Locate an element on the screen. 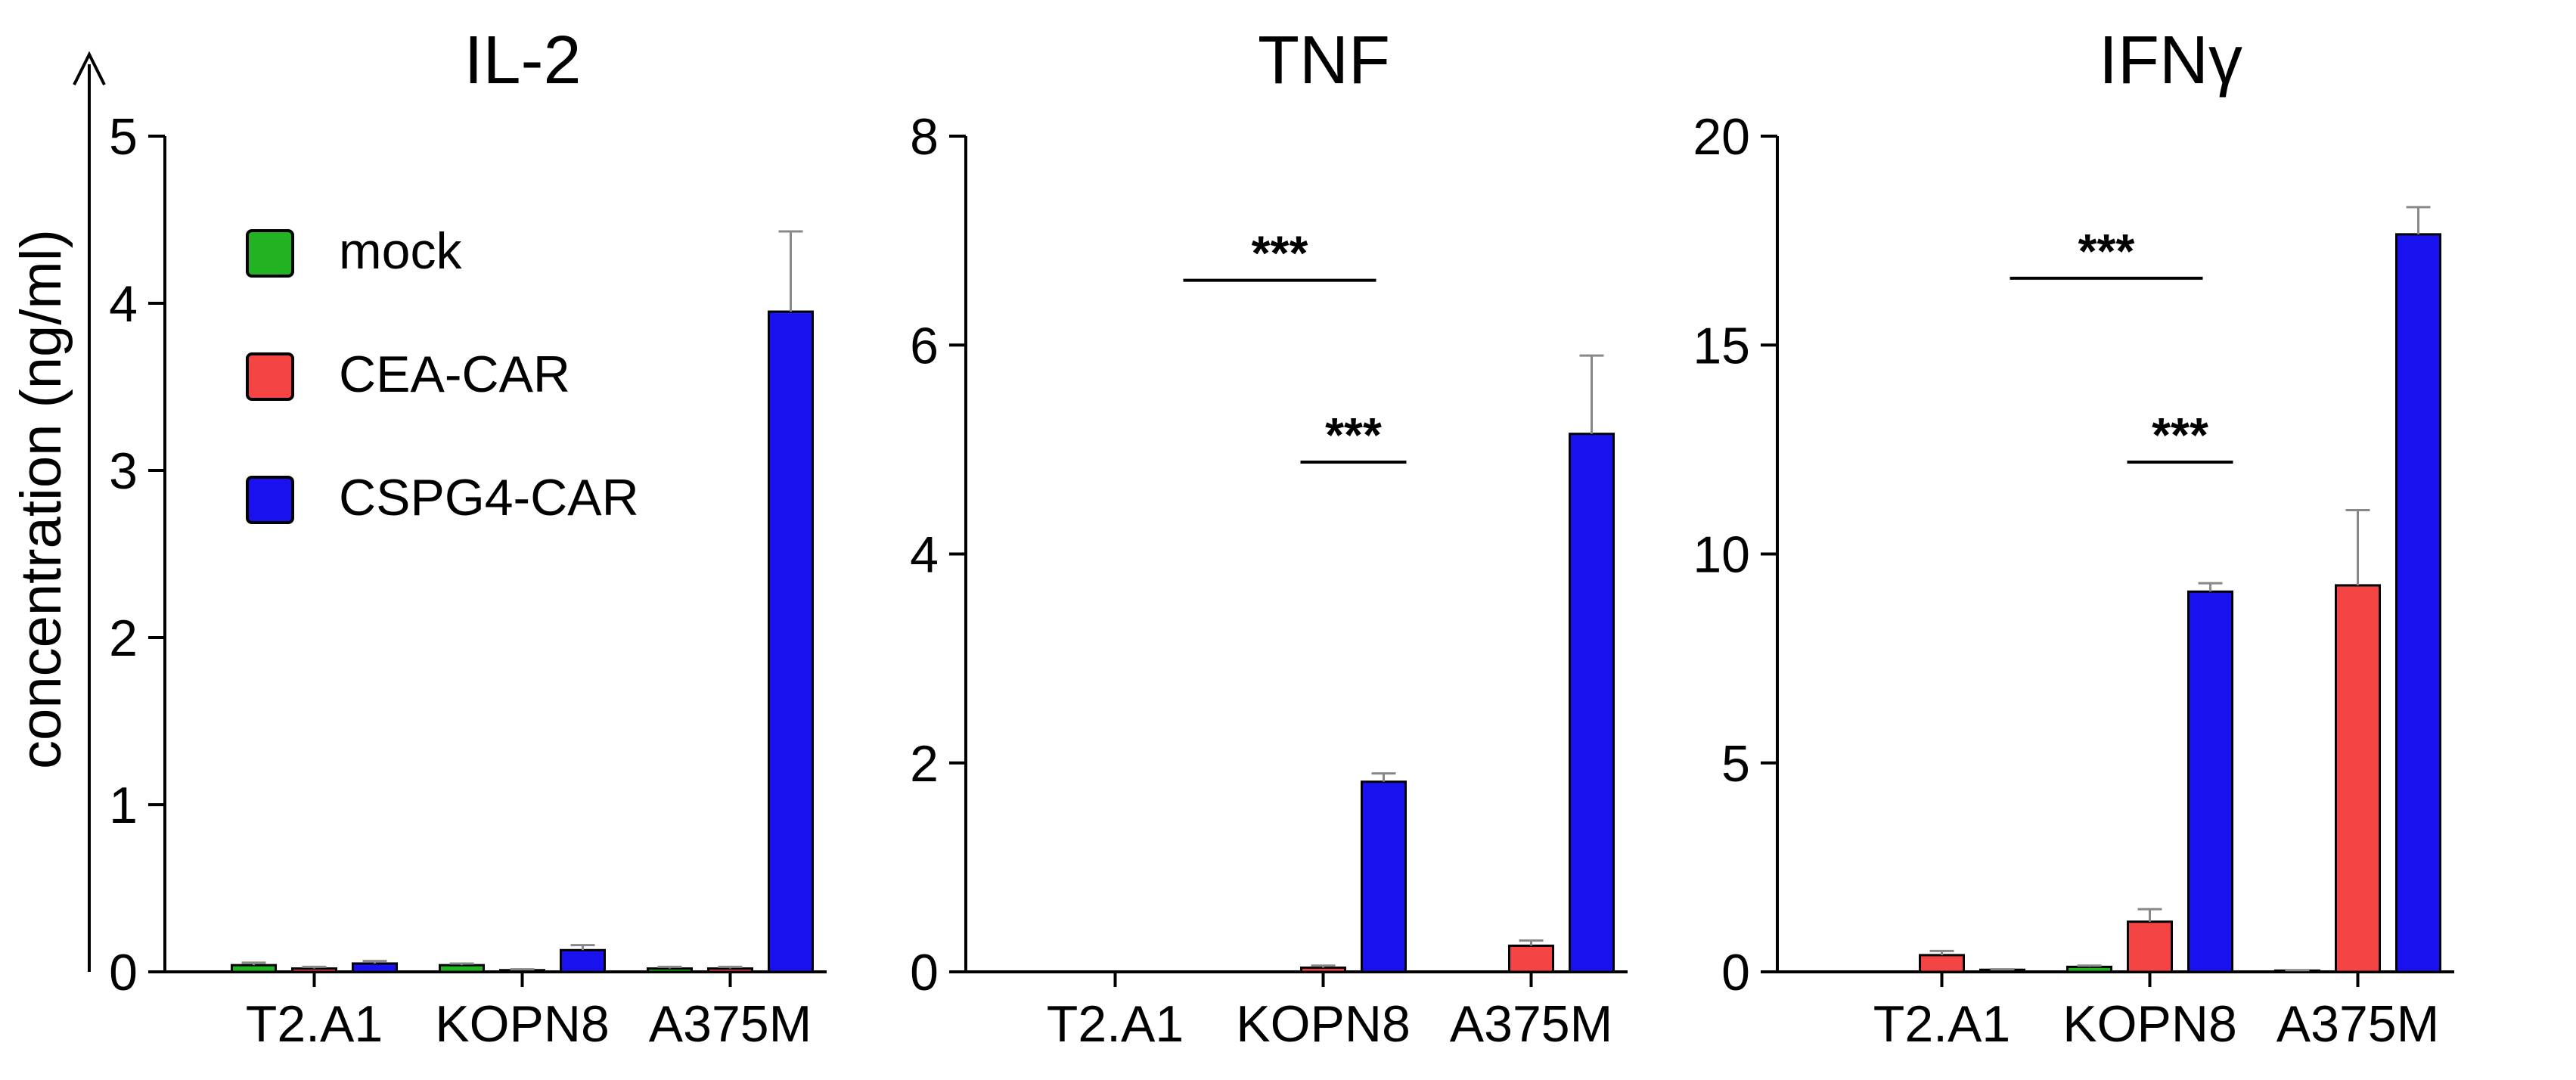 The height and width of the screenshot is (1080, 2576). y-tick-label: 10 is located at coordinates (1721, 555).